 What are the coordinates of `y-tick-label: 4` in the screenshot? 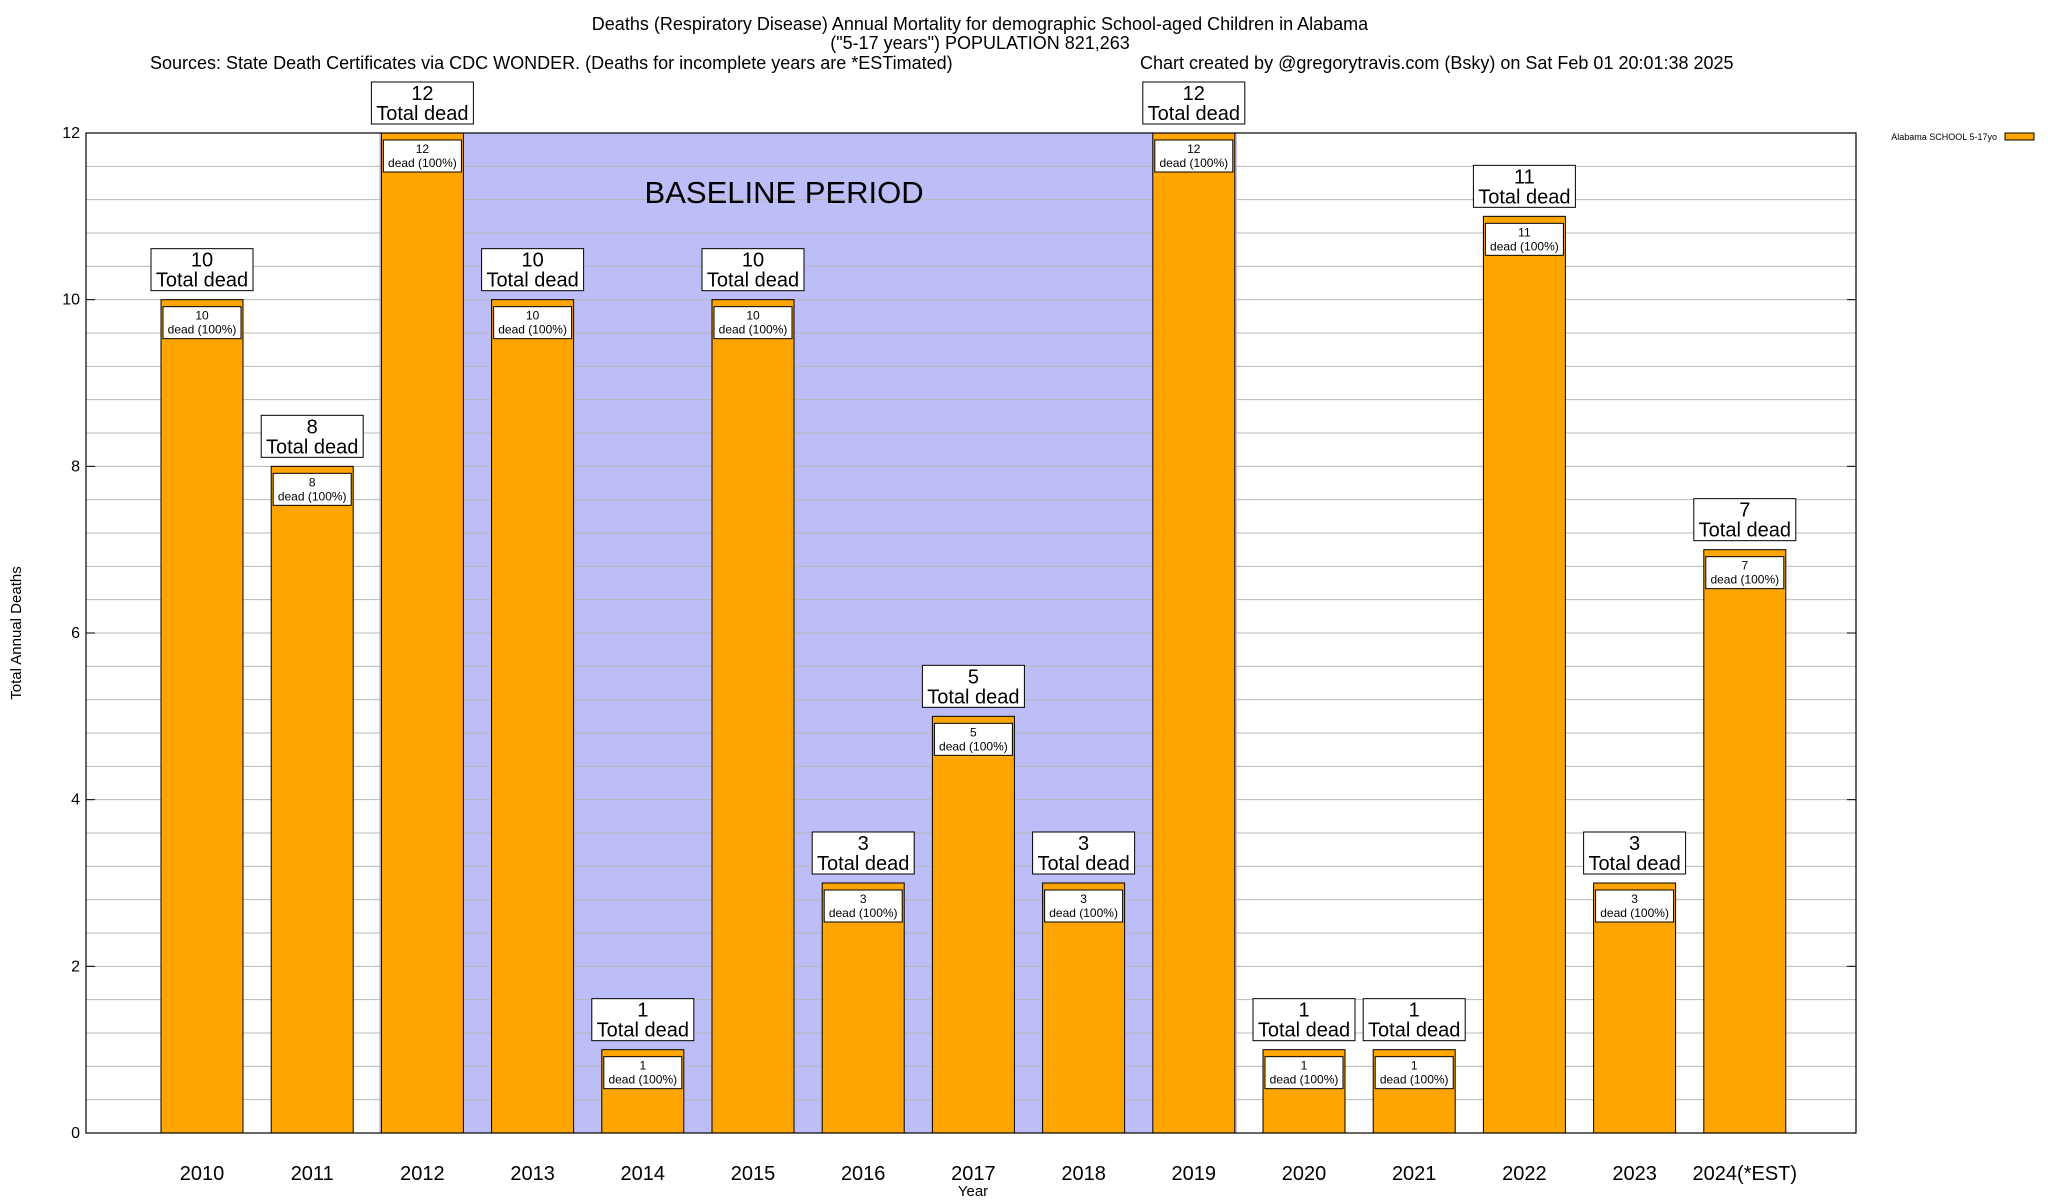 It's located at (75, 800).